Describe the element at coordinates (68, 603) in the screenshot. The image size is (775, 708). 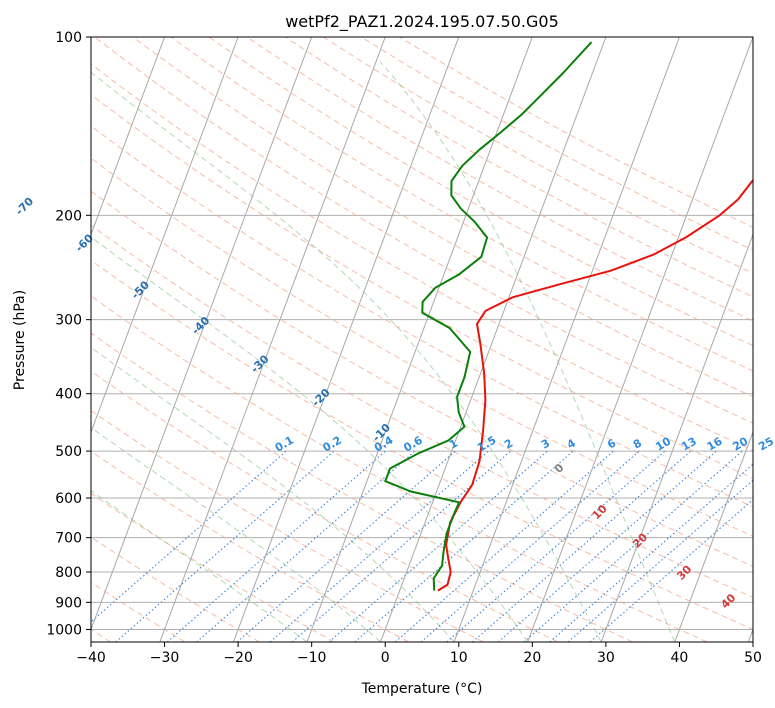
I see `y-tick-label: 900` at that location.